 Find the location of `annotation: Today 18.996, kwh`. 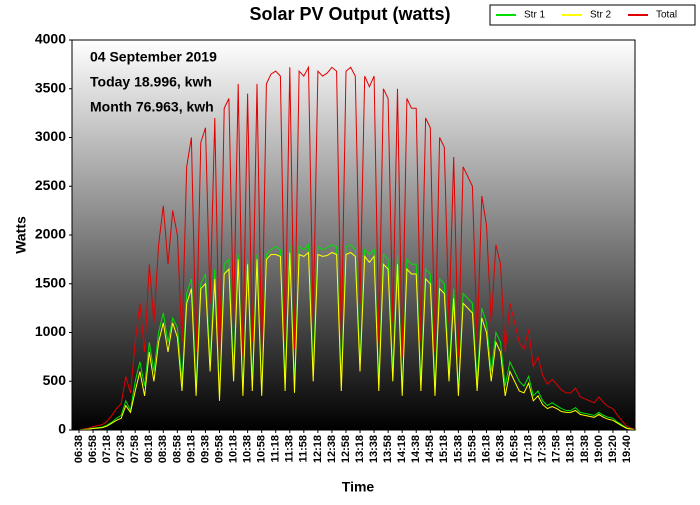

annotation: Today 18.996, kwh is located at coordinates (151, 82).